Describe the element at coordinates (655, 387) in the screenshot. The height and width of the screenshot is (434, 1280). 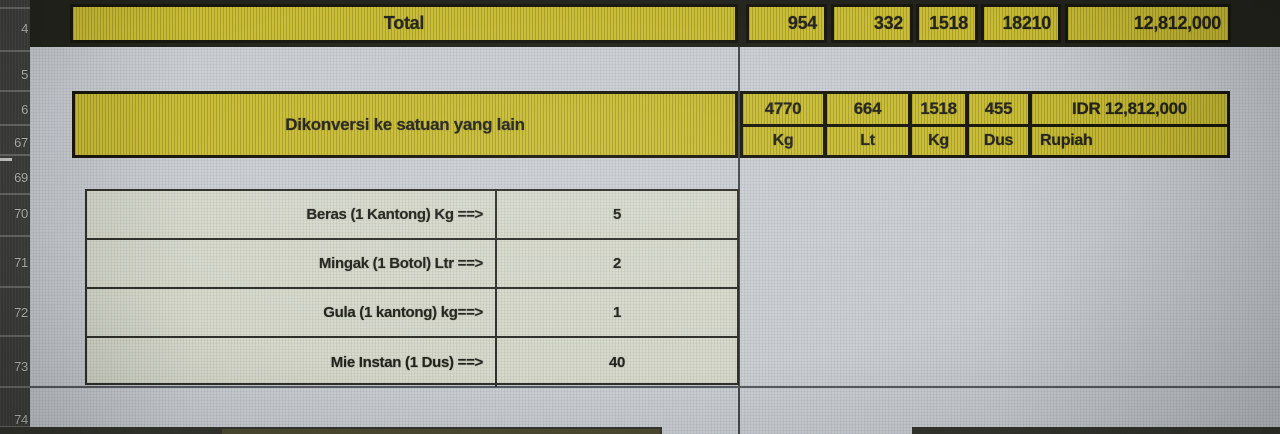
I see `row-gridline` at that location.